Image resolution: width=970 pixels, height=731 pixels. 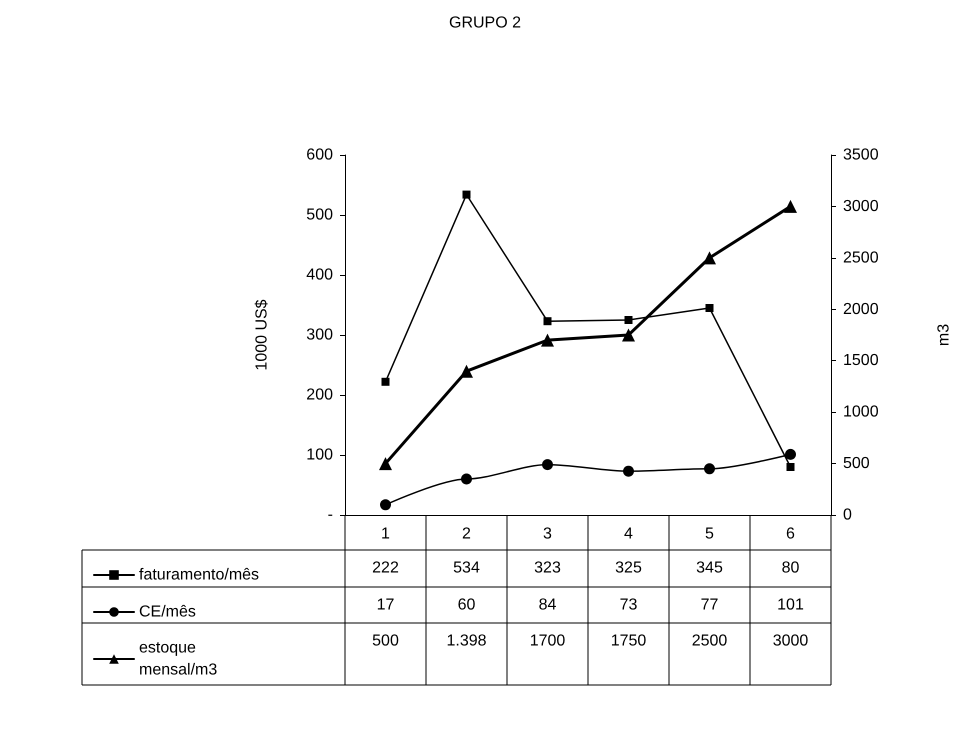 I want to click on y2-tick-label: 0, so click(x=847, y=515).